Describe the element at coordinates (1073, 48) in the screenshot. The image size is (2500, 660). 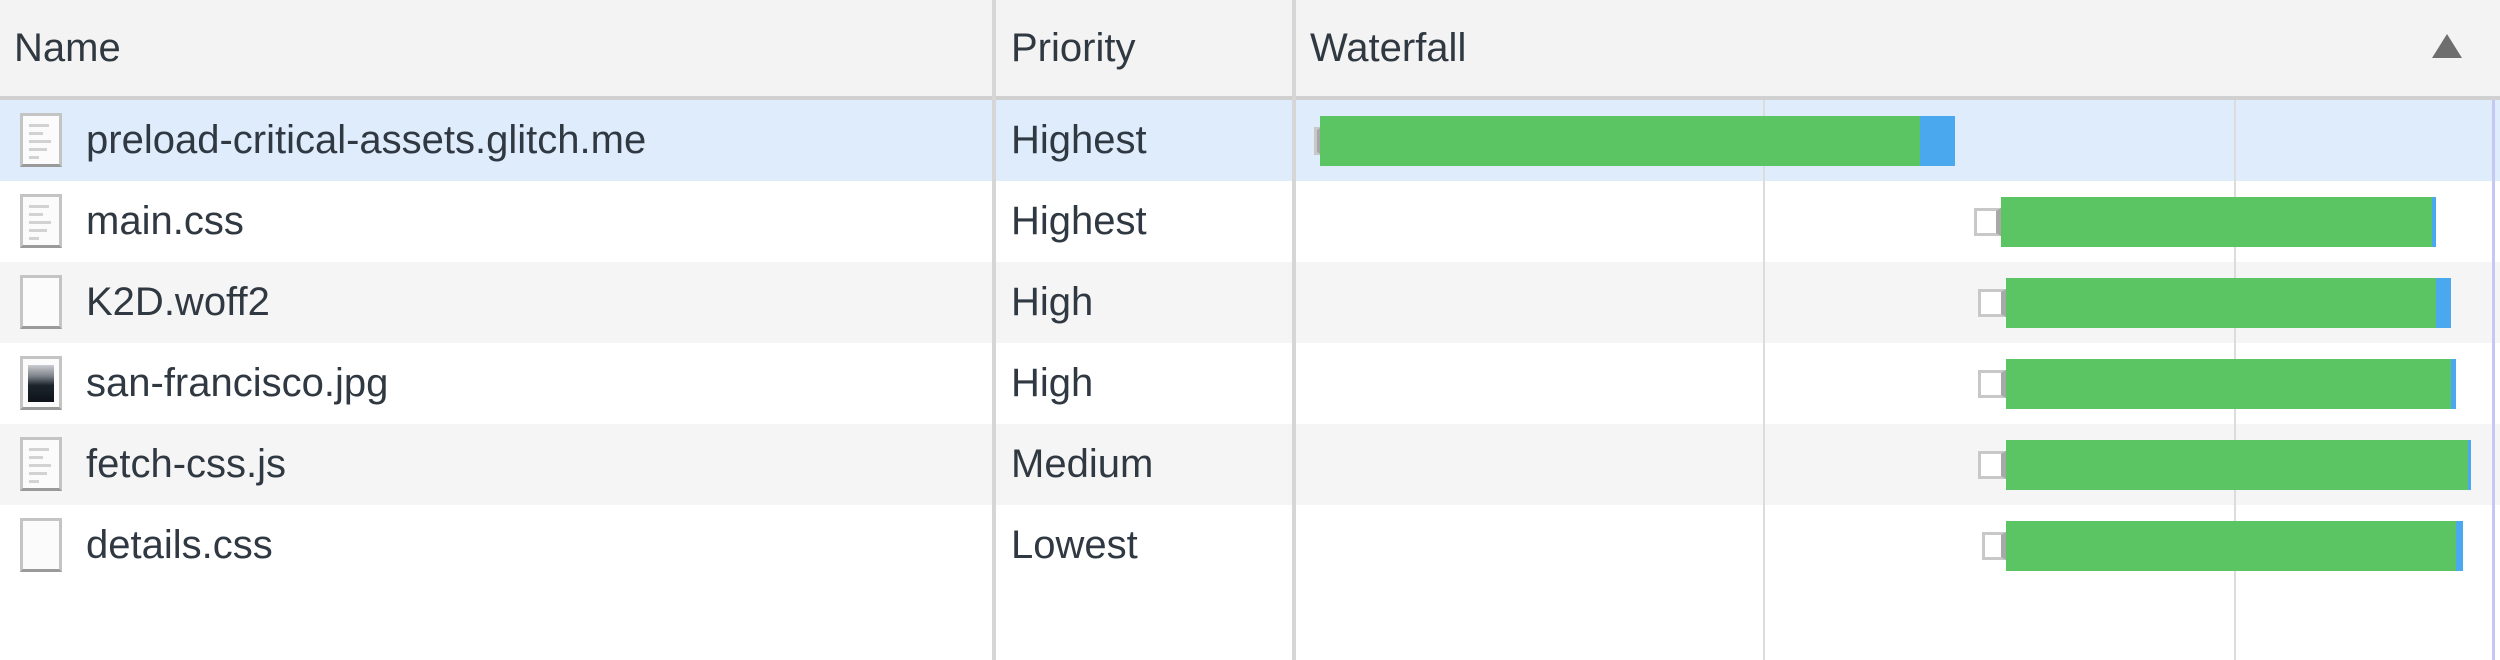
I see `column-header-priority: Priority` at that location.